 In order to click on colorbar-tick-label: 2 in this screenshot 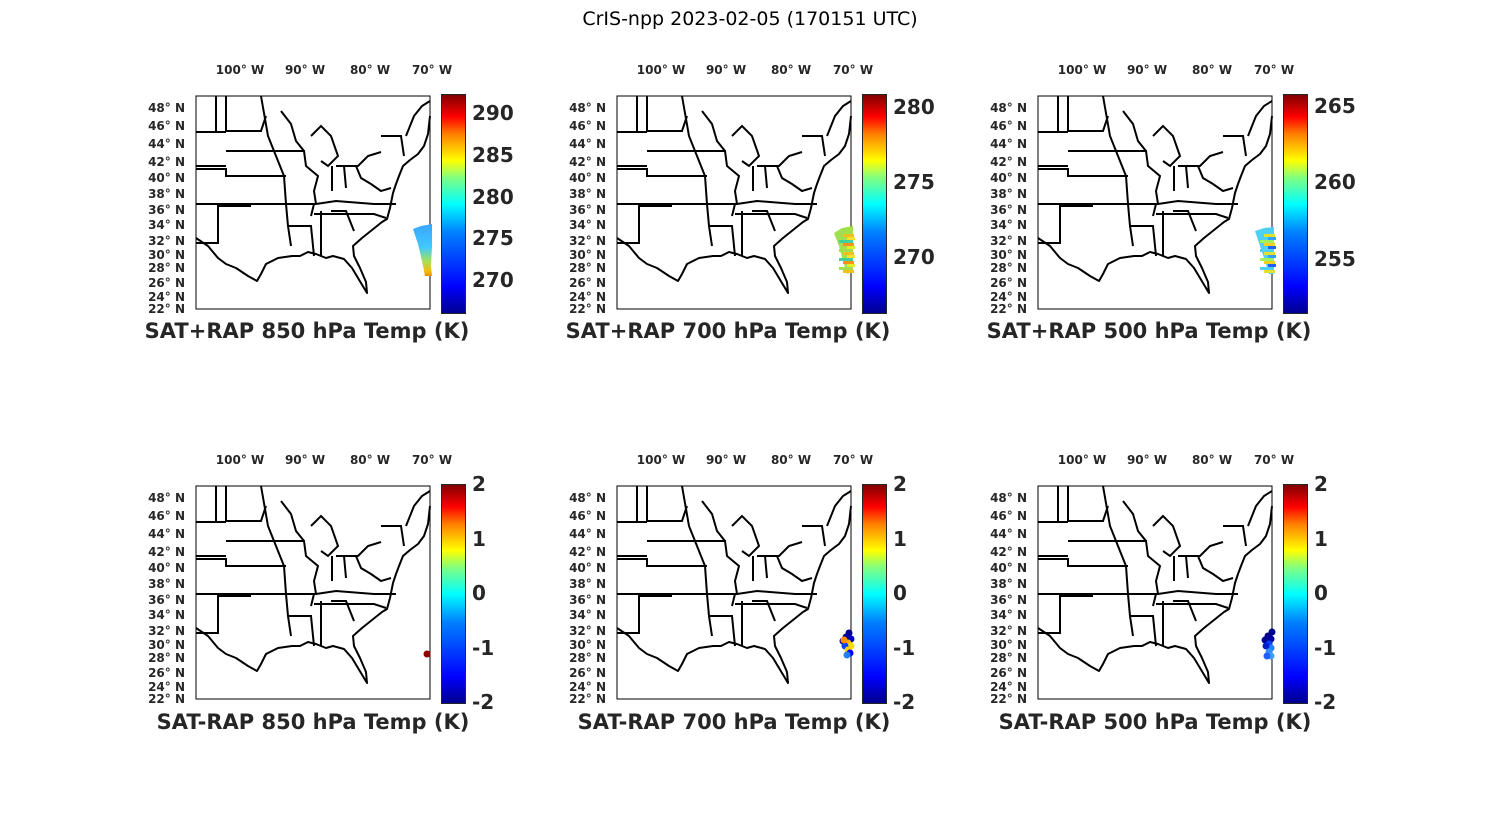, I will do `click(479, 484)`.